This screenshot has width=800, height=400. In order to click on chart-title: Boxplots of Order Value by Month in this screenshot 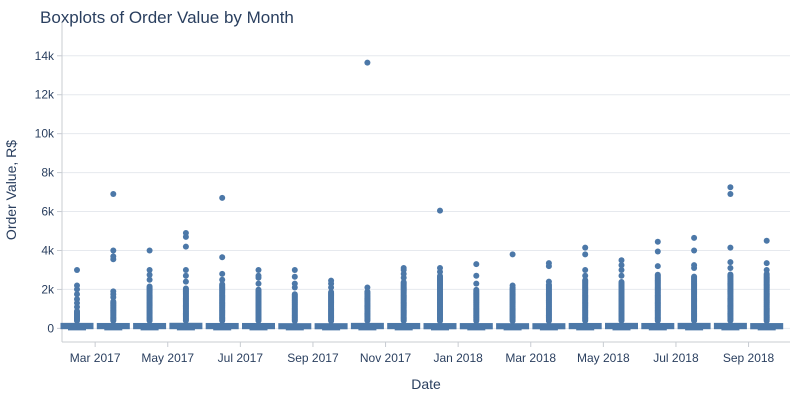, I will do `click(167, 17)`.